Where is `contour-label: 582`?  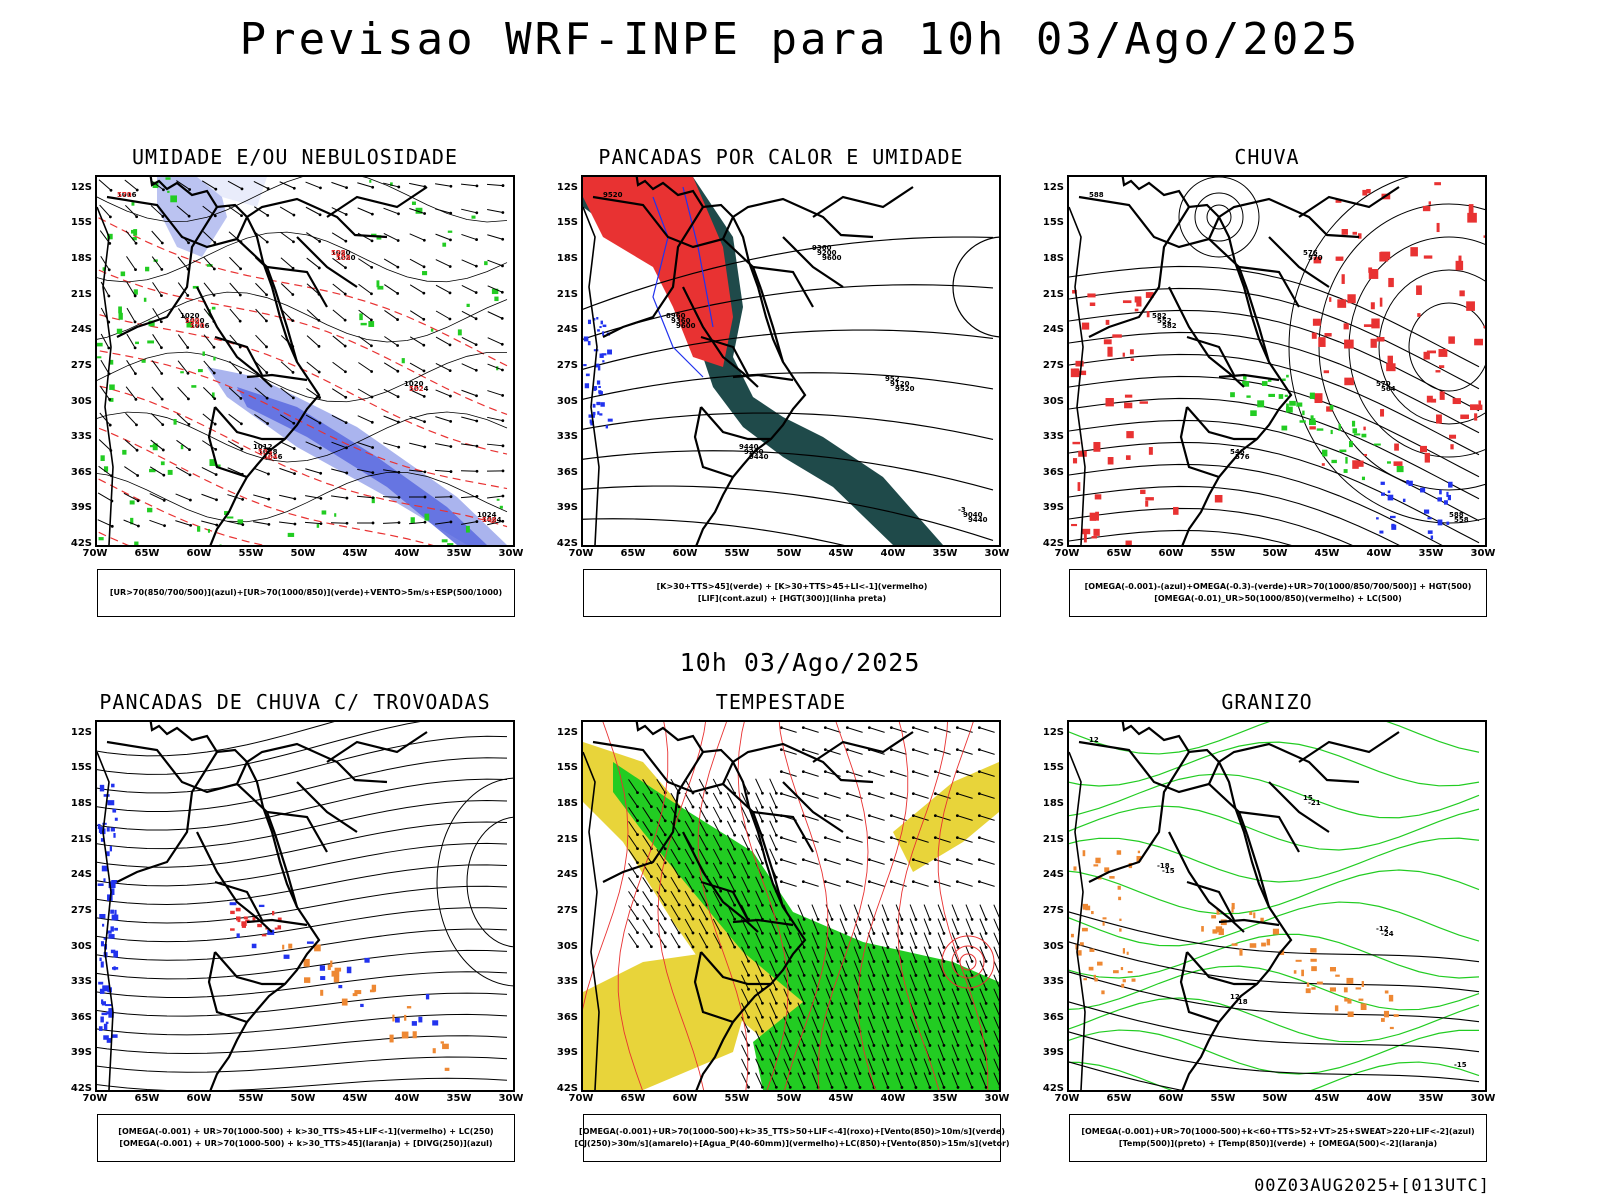
contour-label: 582 is located at coordinates (1159, 316).